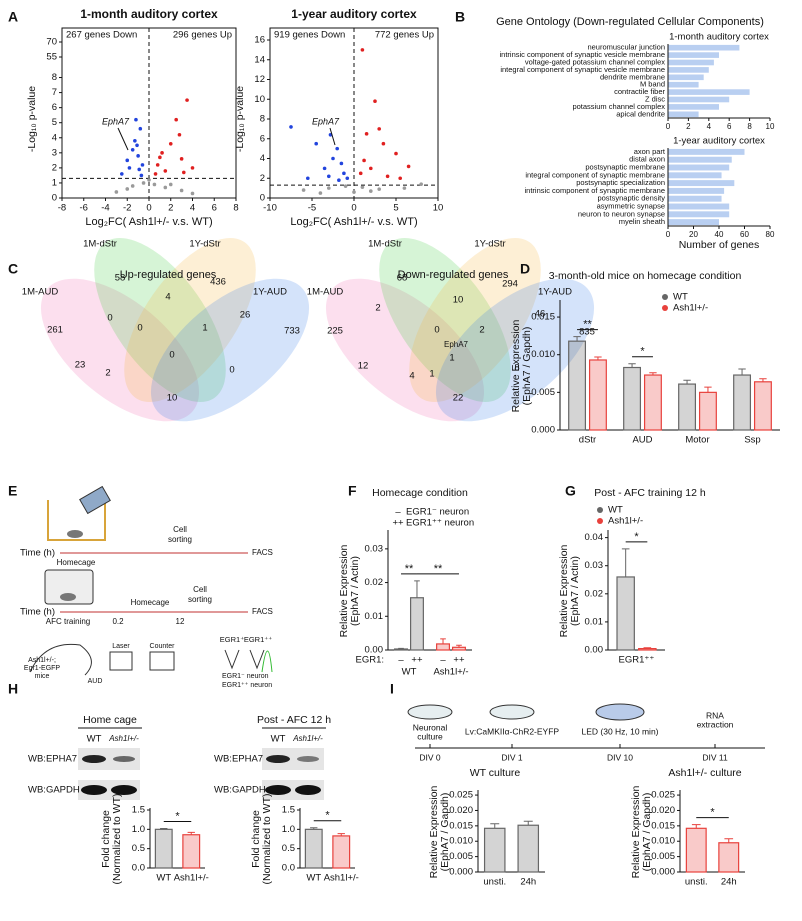 The height and width of the screenshot is (921, 802). I want to click on laser, so click(121, 661).